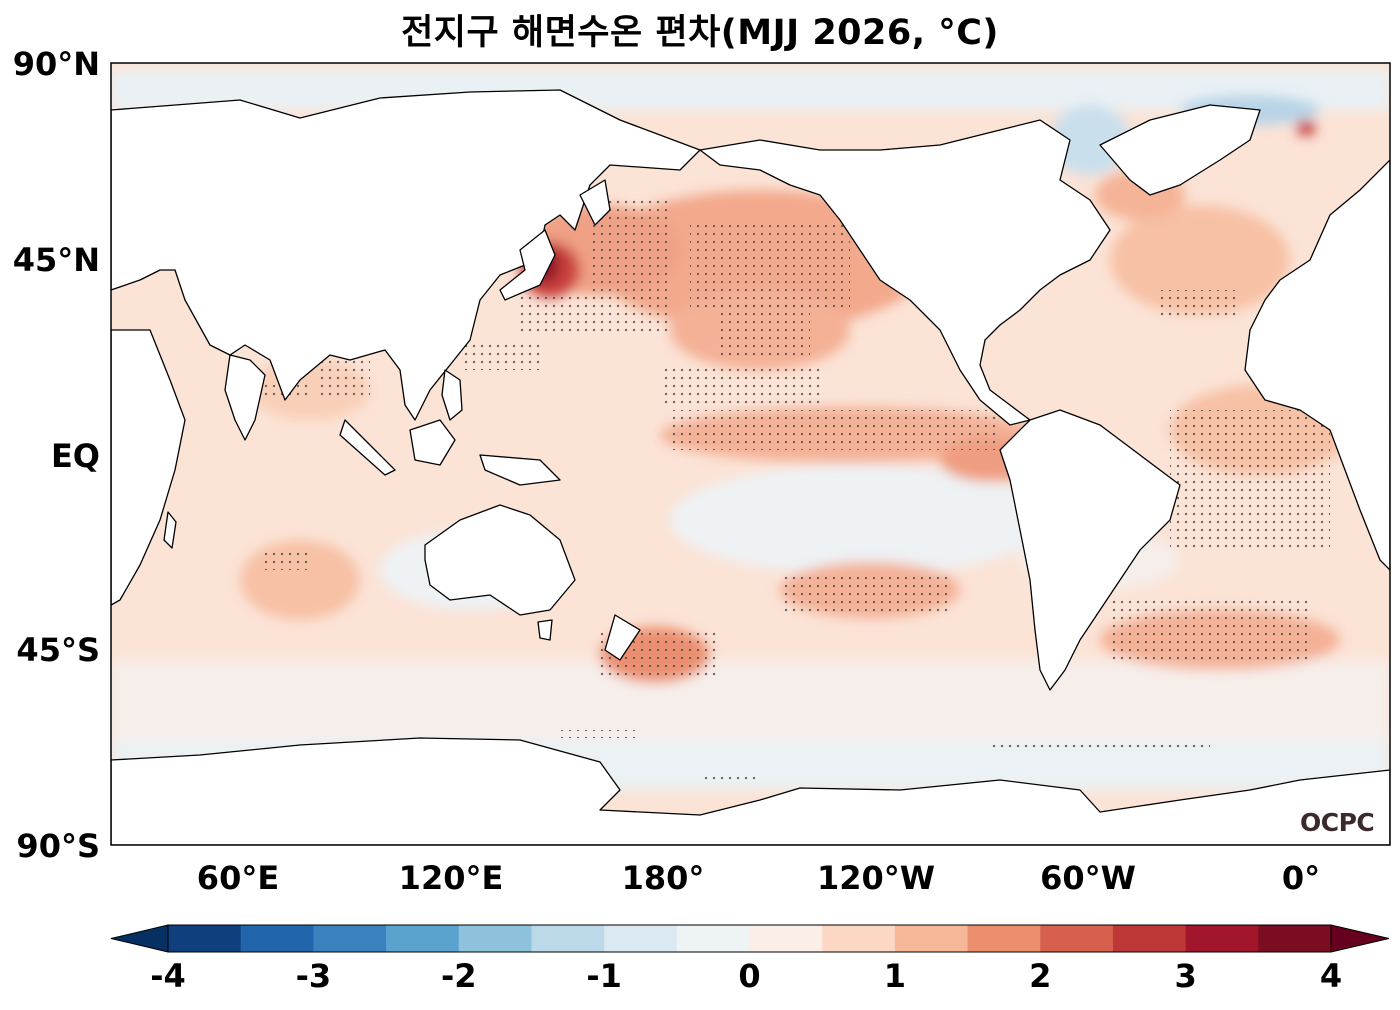 The image size is (1400, 1010). I want to click on greenland-land, so click(1180, 150).